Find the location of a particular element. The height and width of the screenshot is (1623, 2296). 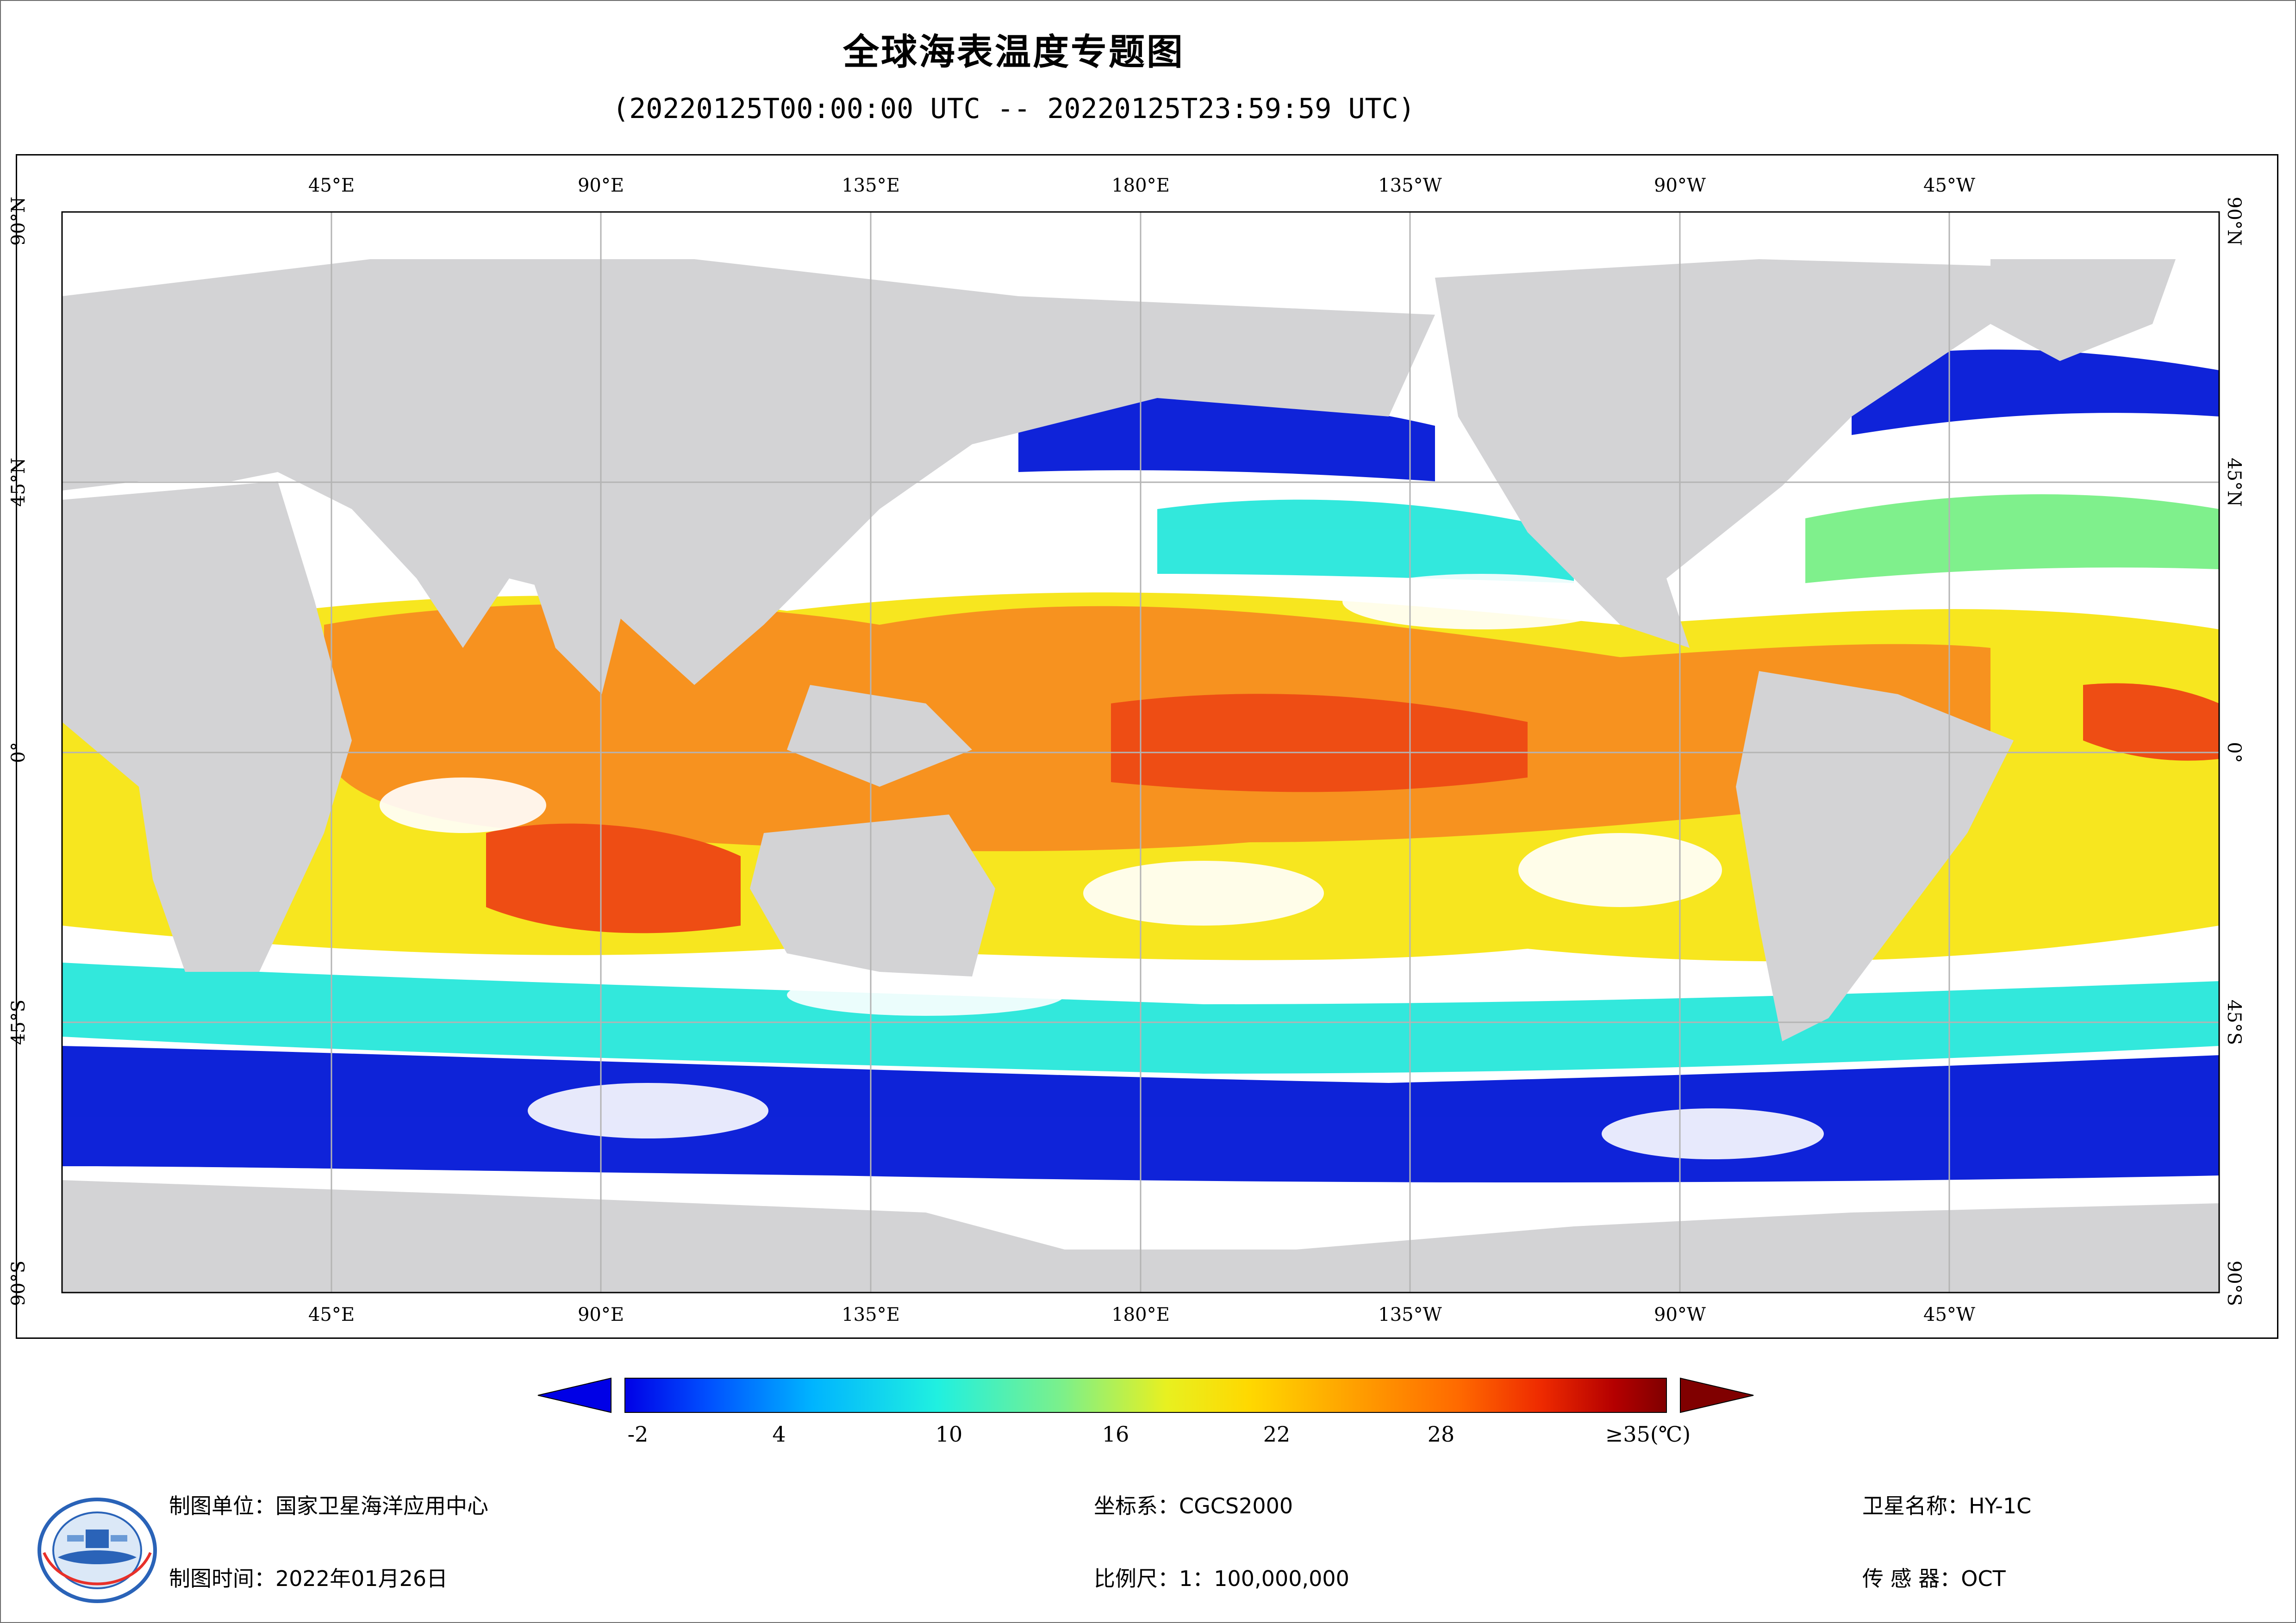

lon-label-top: 135°W is located at coordinates (1410, 185).